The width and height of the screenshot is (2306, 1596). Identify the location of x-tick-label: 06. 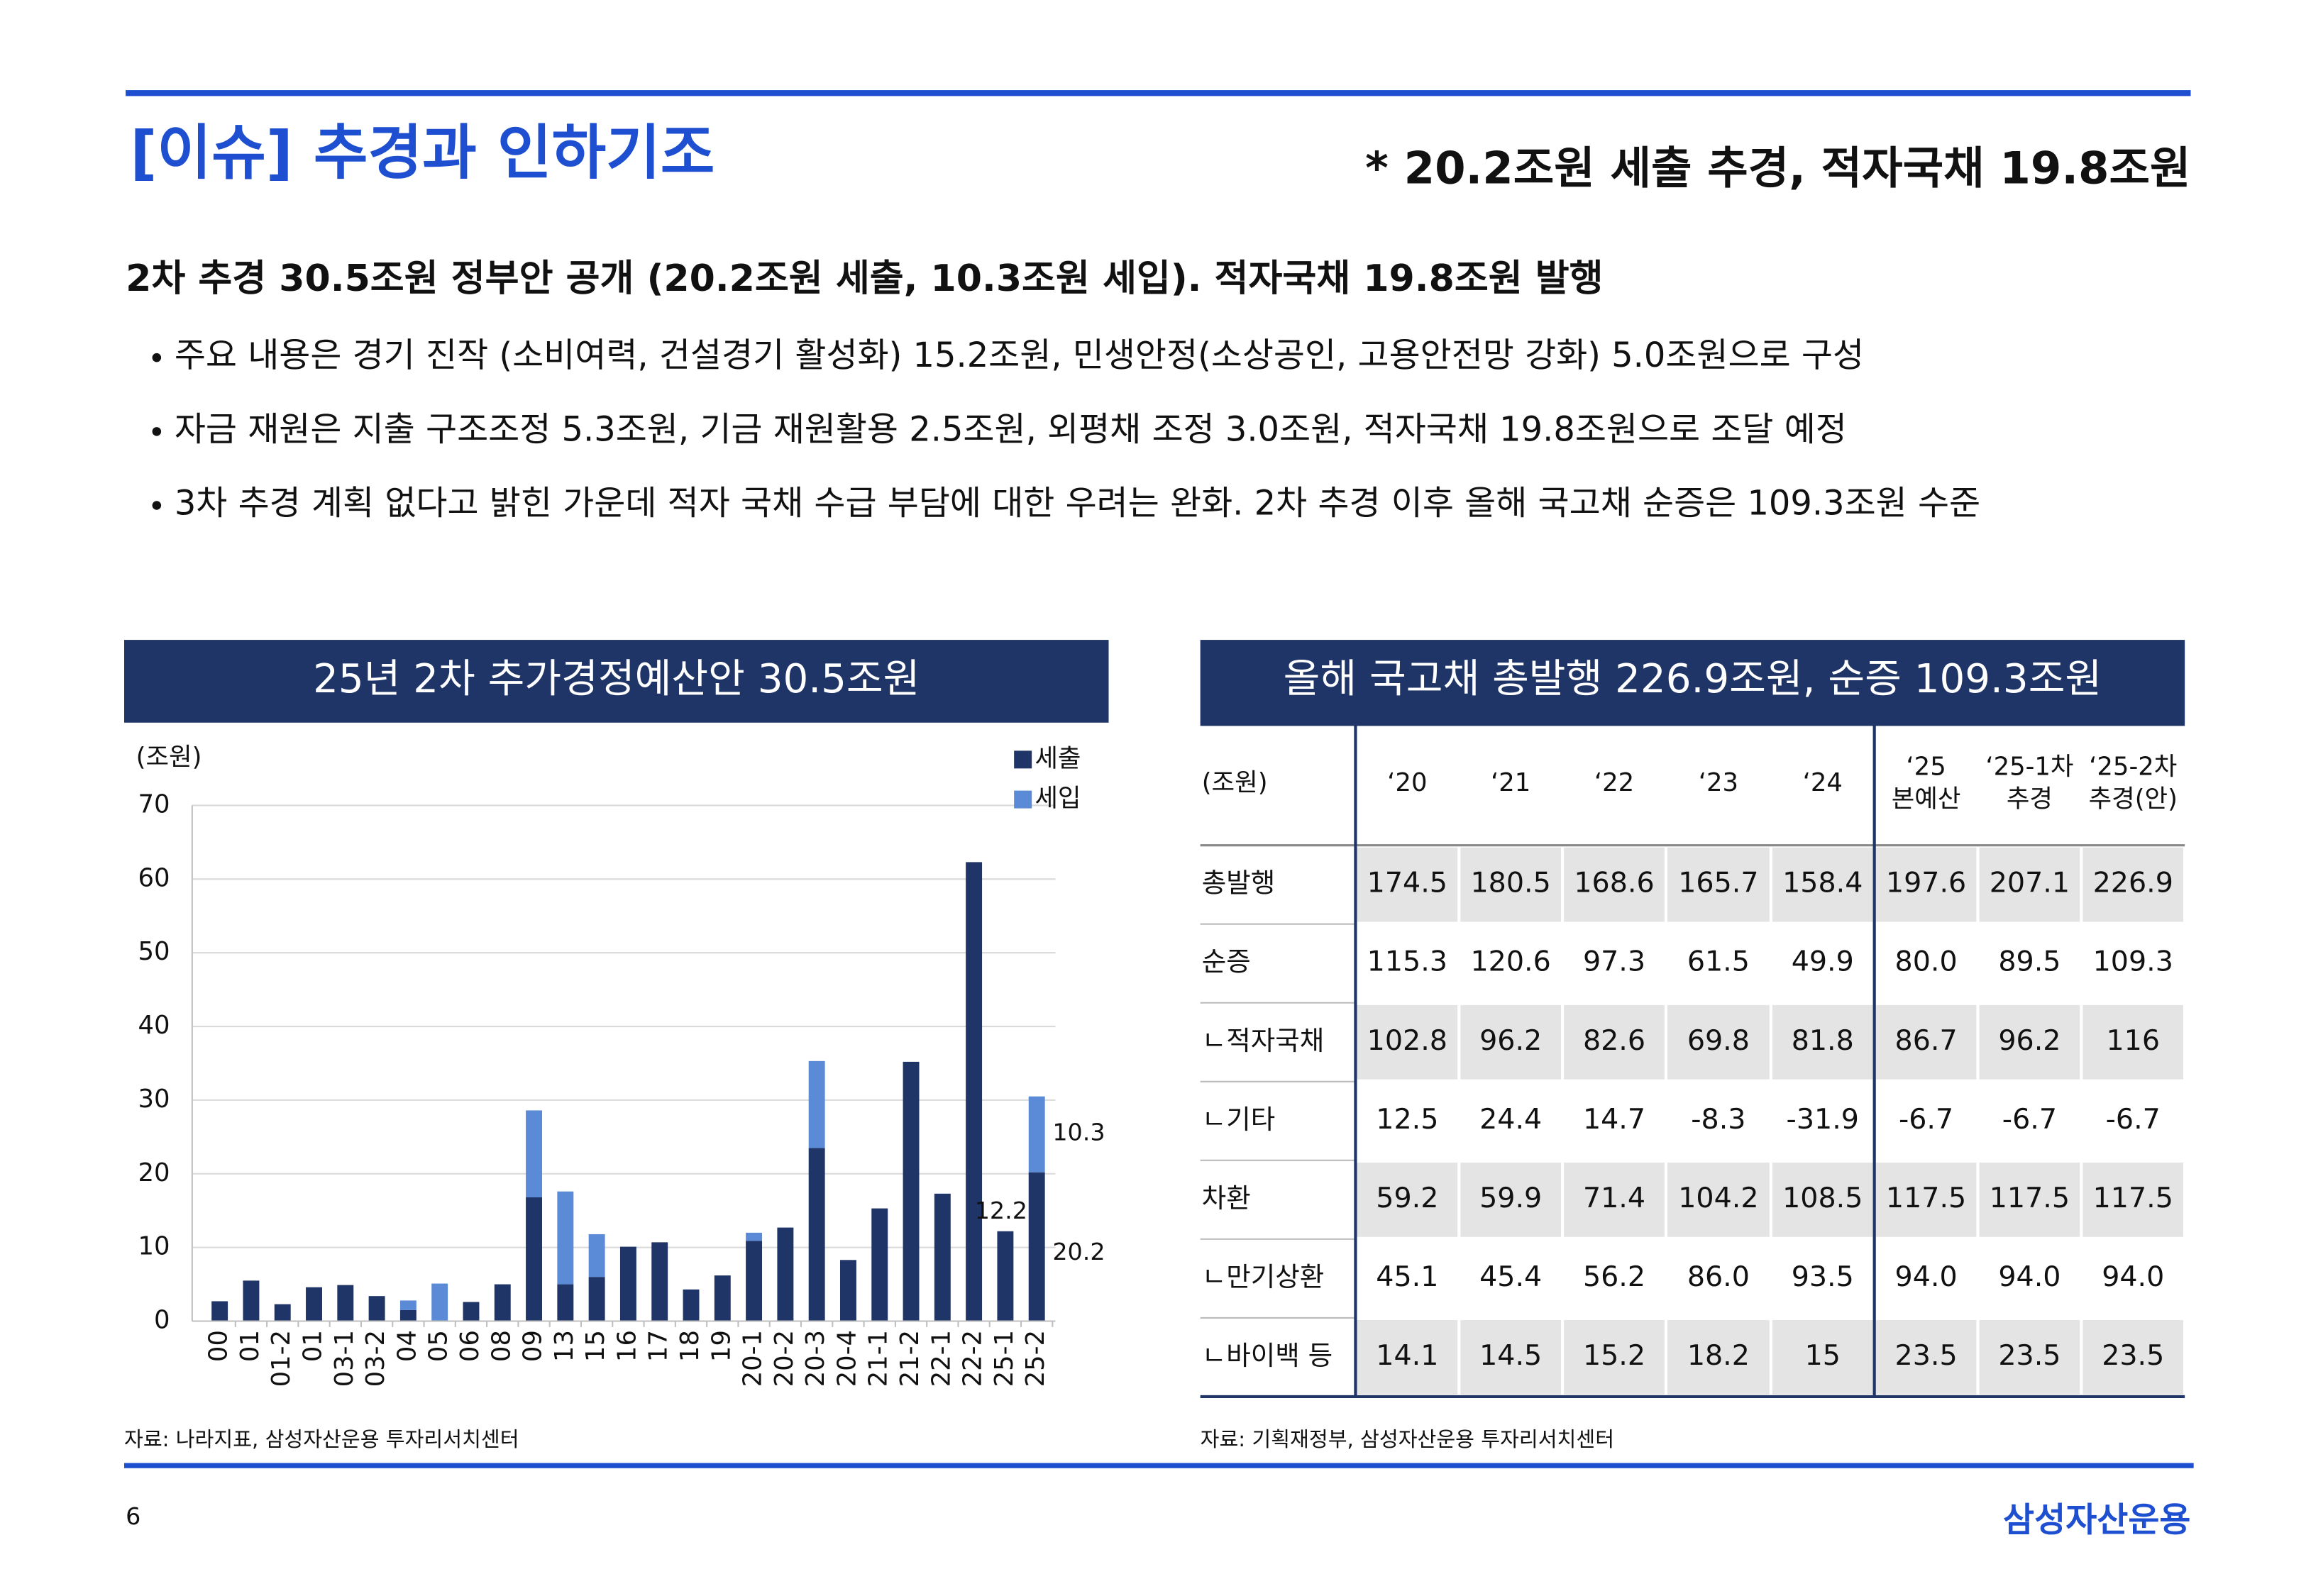
(471, 1346).